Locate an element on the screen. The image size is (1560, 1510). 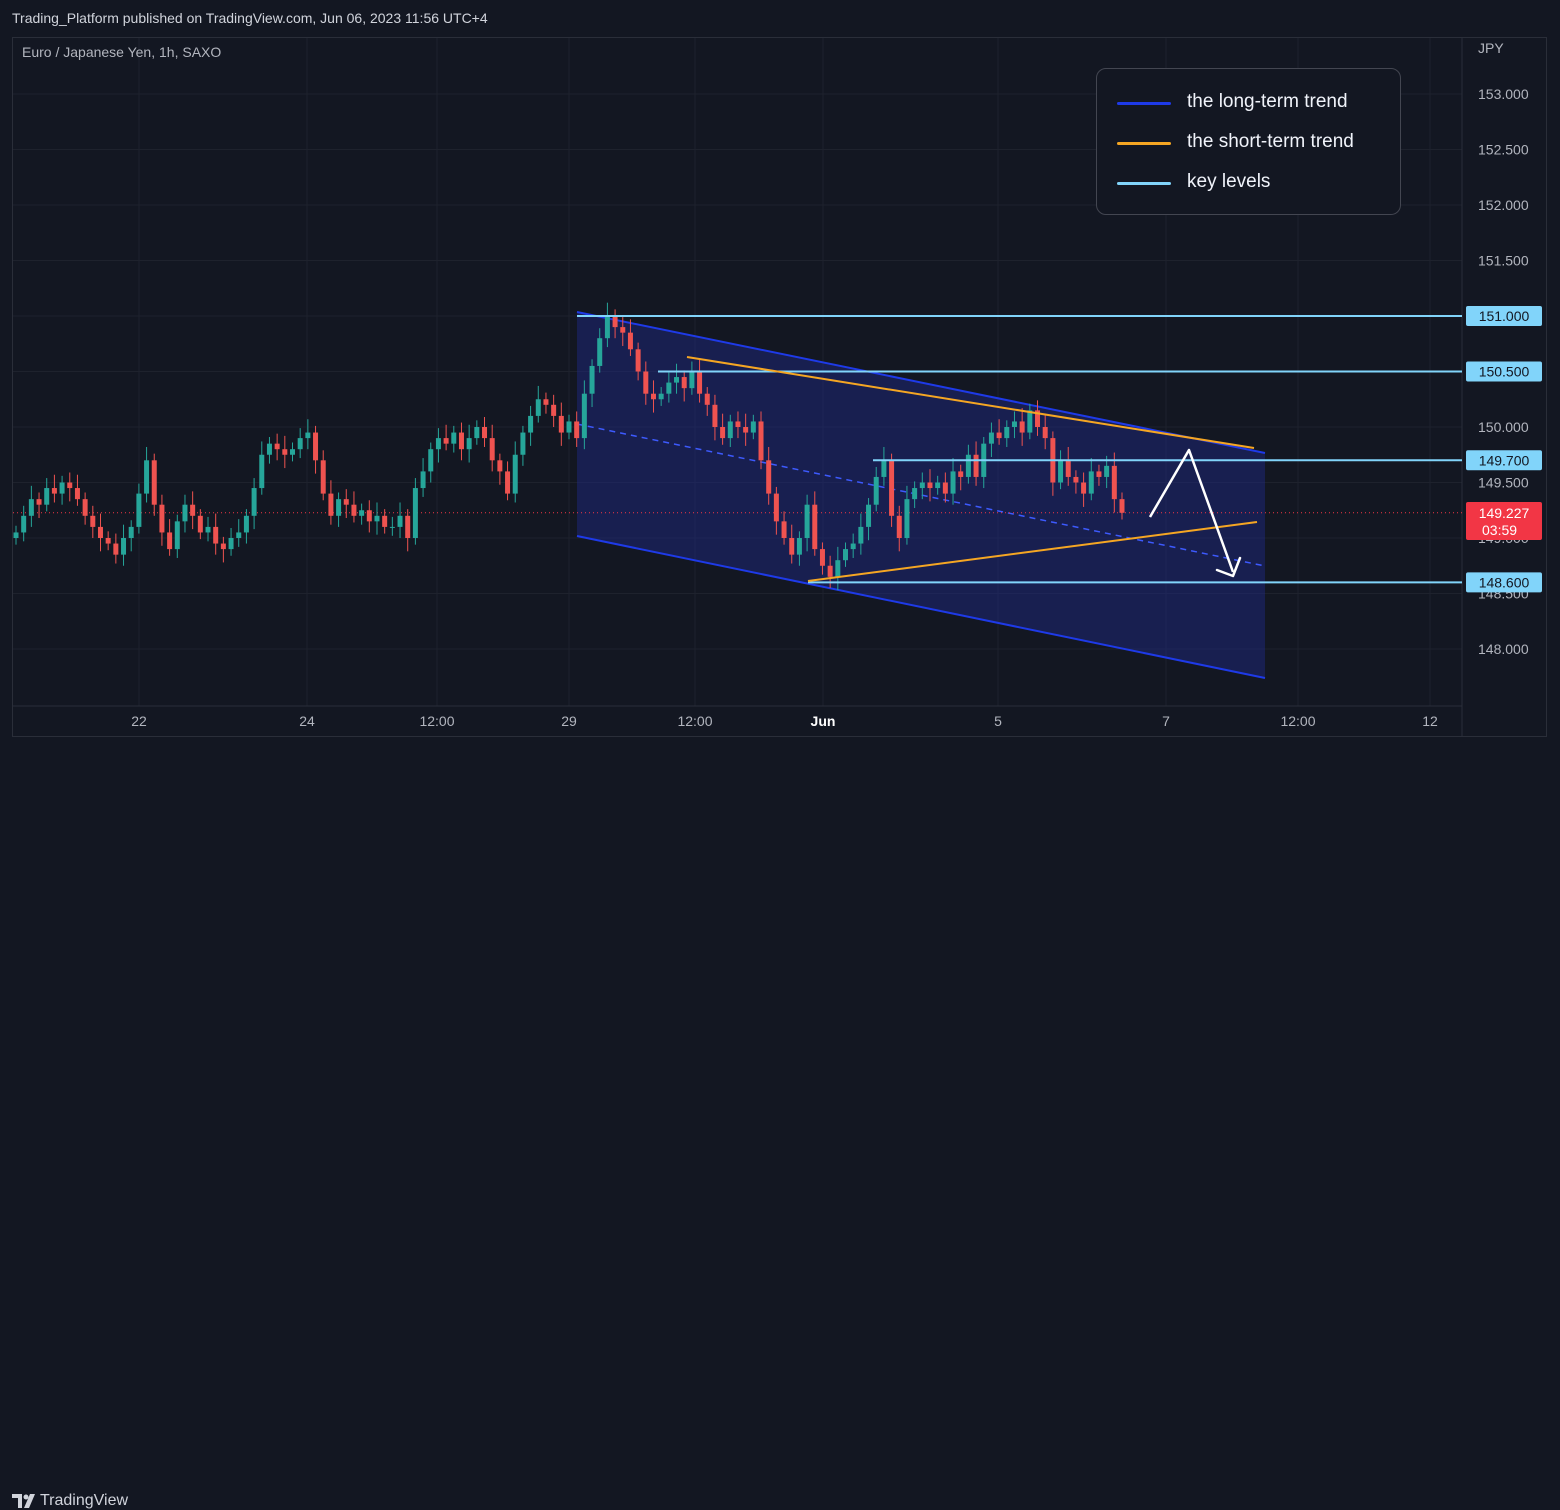
current-price-countdown: 03:59 is located at coordinates (1499, 530).